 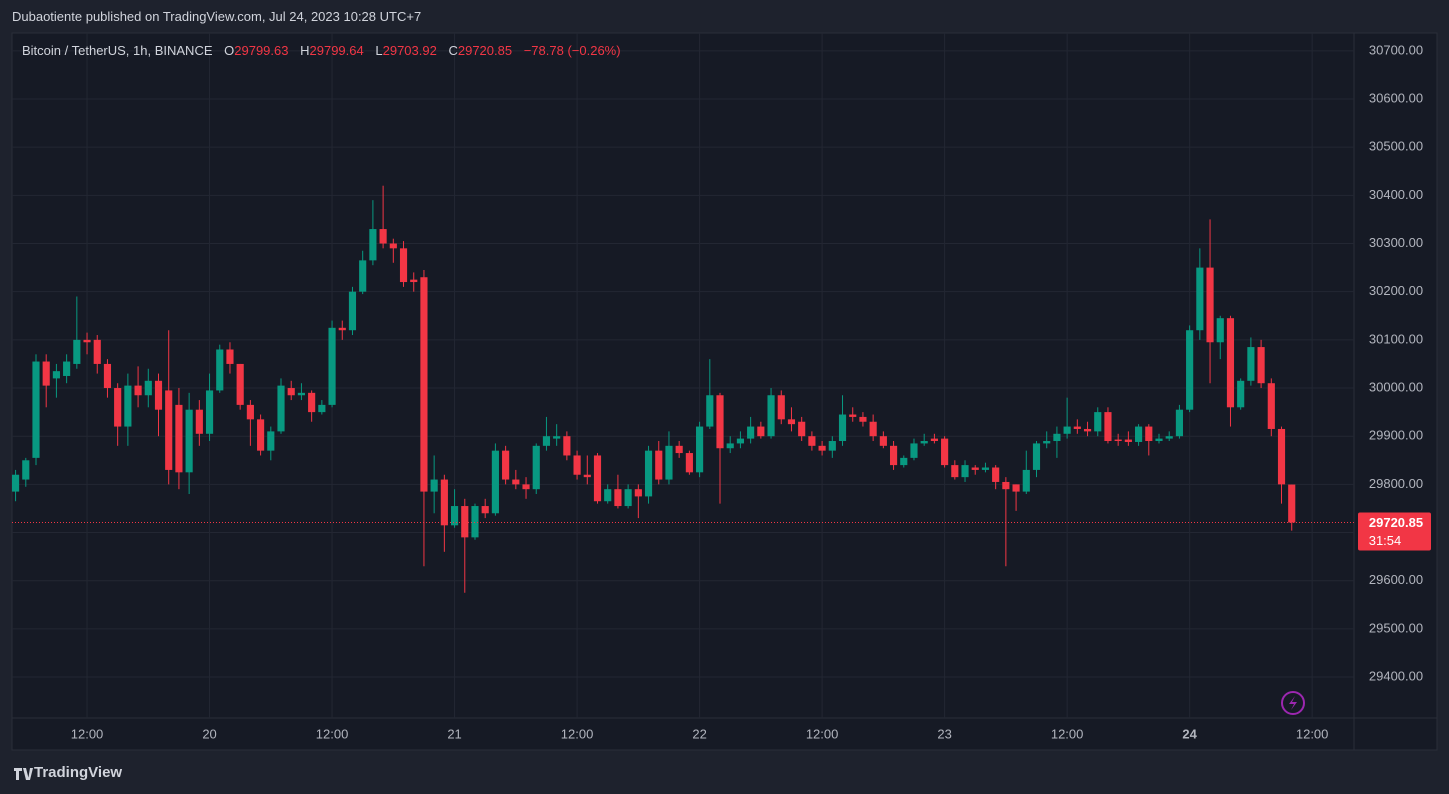 What do you see at coordinates (1396, 97) in the screenshot?
I see `y-tick-label: 30600.00` at bounding box center [1396, 97].